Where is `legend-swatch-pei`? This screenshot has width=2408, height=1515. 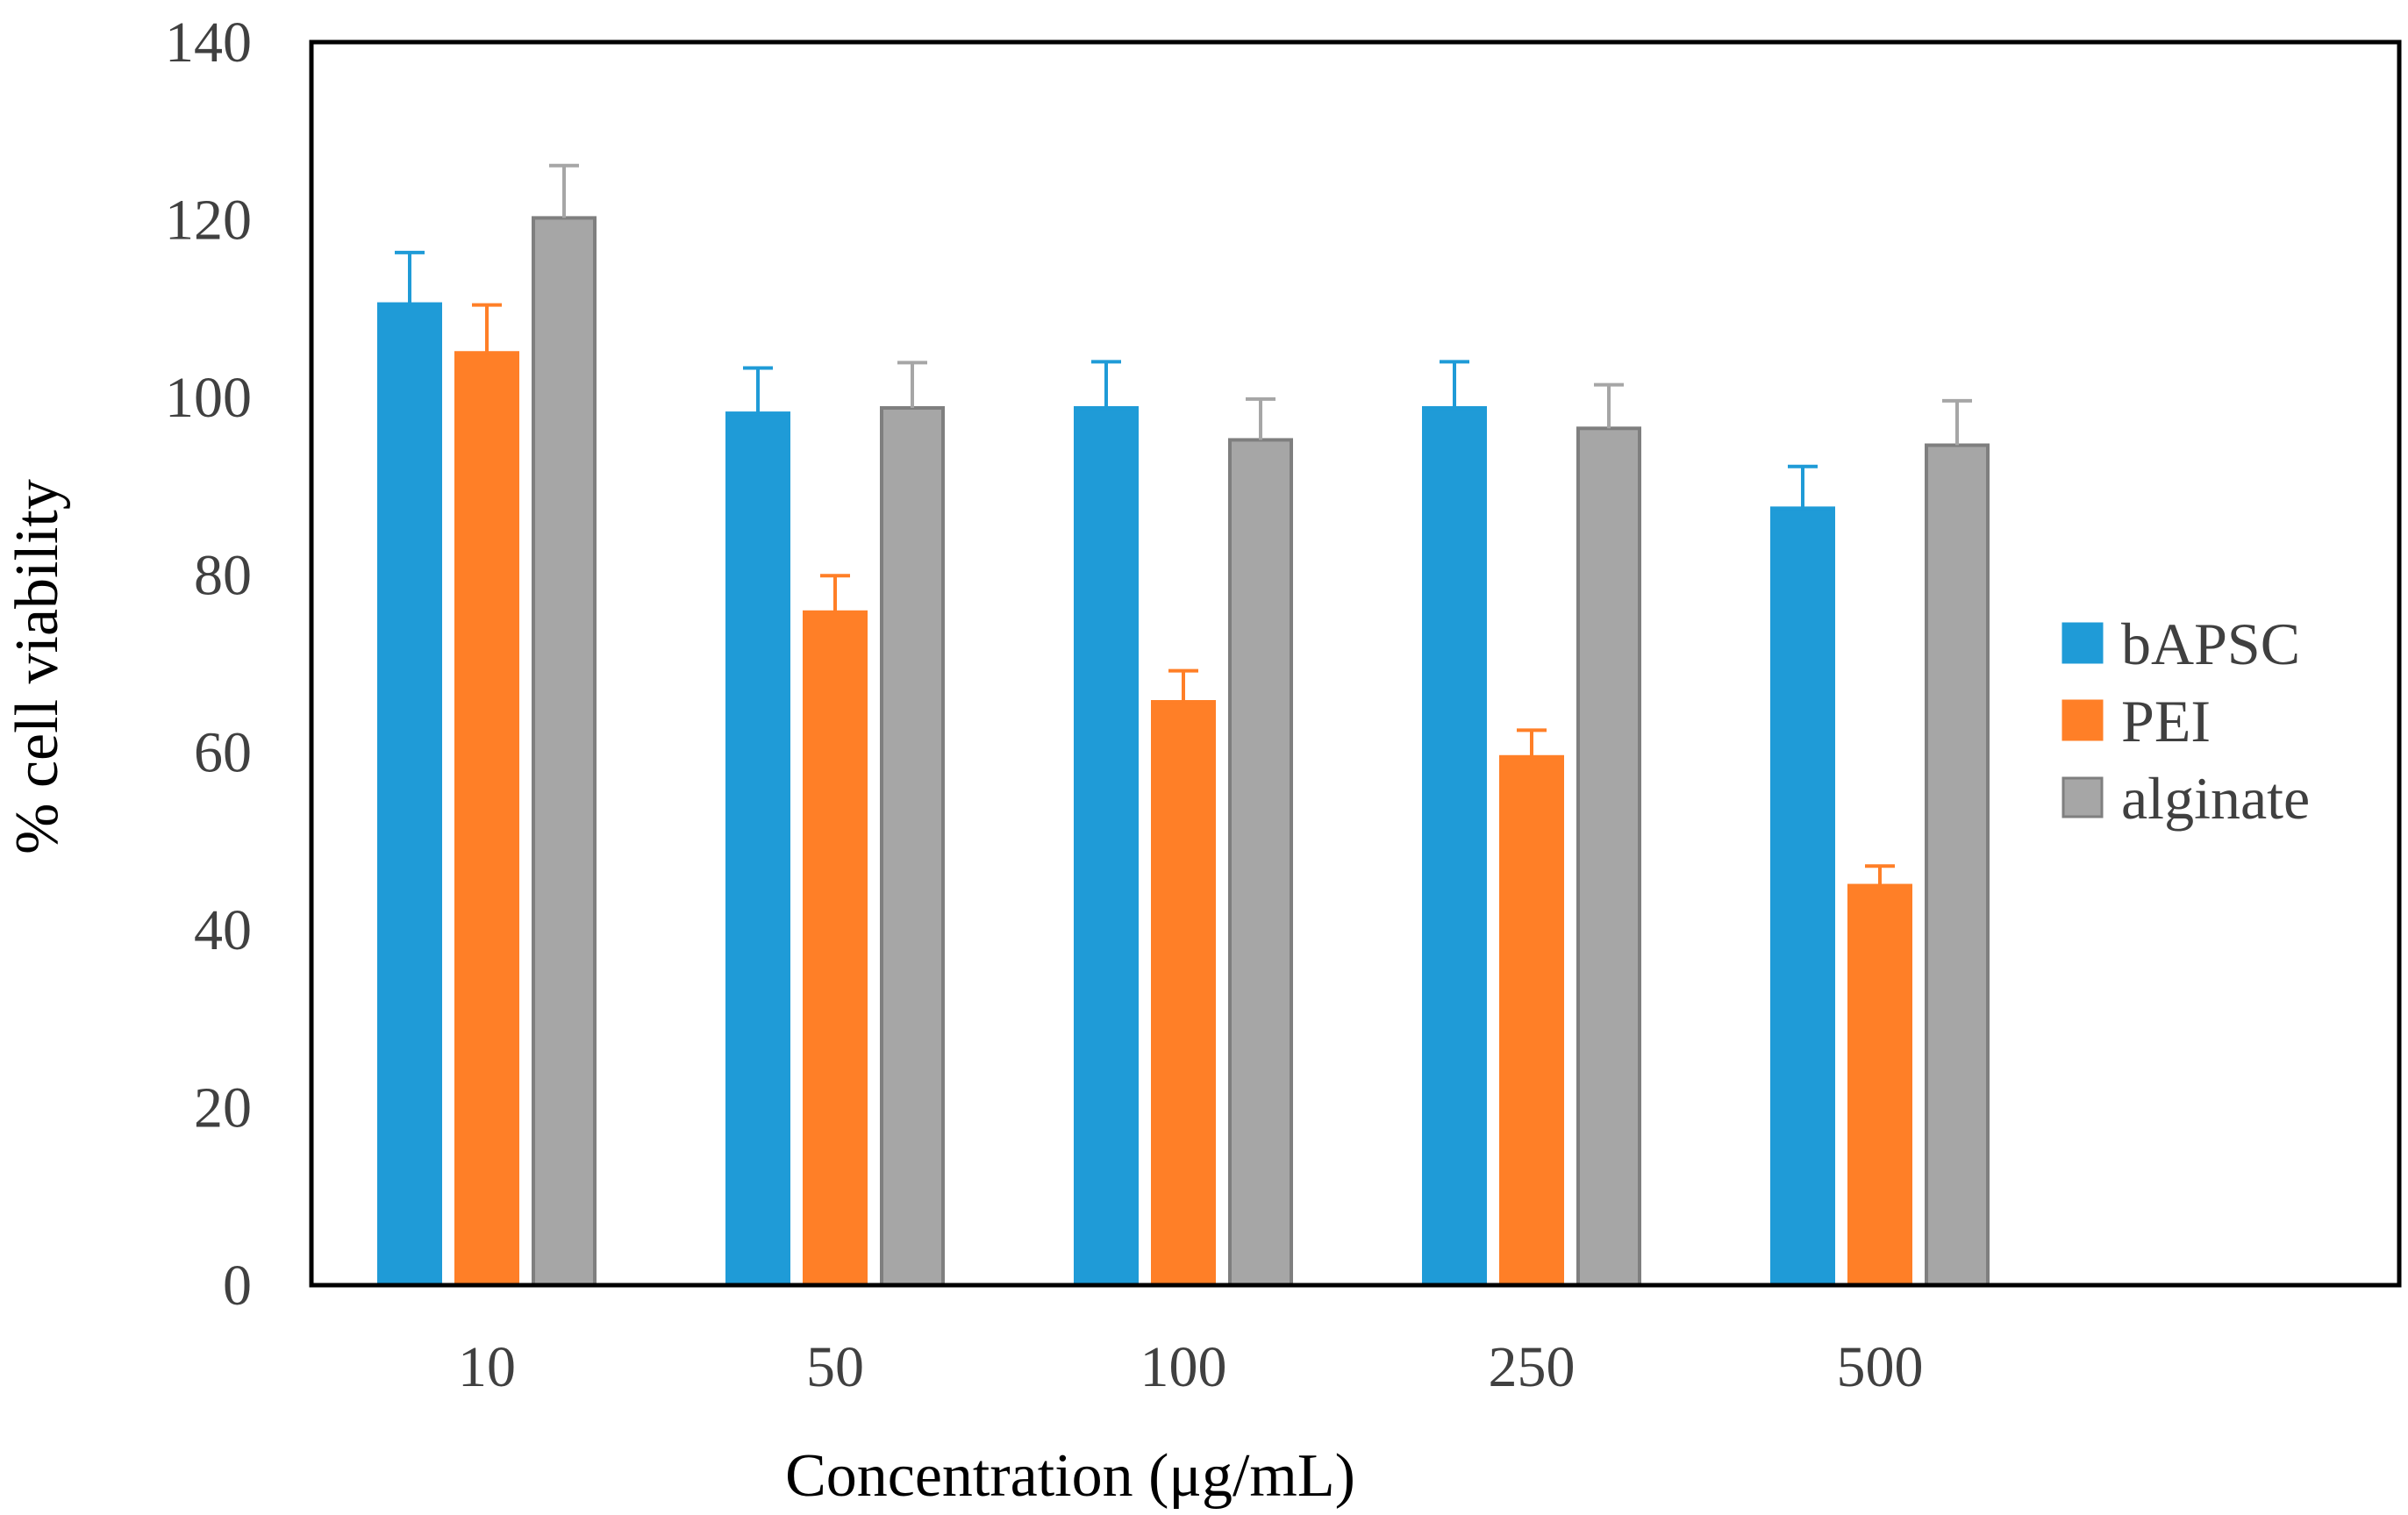
legend-swatch-pei is located at coordinates (2082, 720).